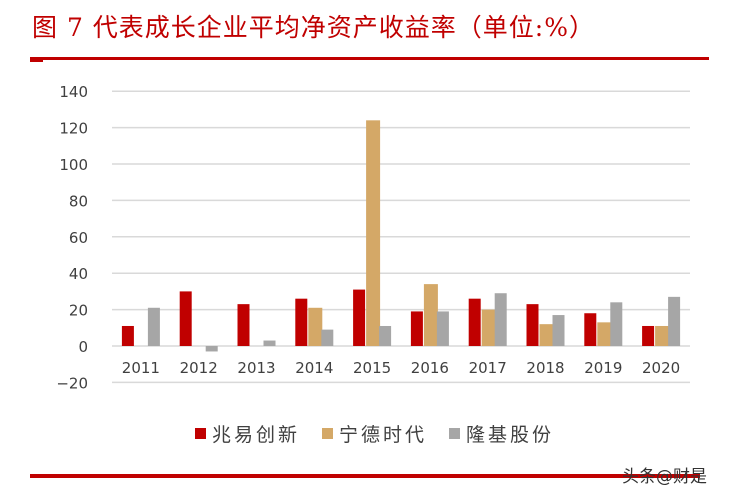  What do you see at coordinates (661, 368) in the screenshot?
I see `x-tick-label: 2020` at bounding box center [661, 368].